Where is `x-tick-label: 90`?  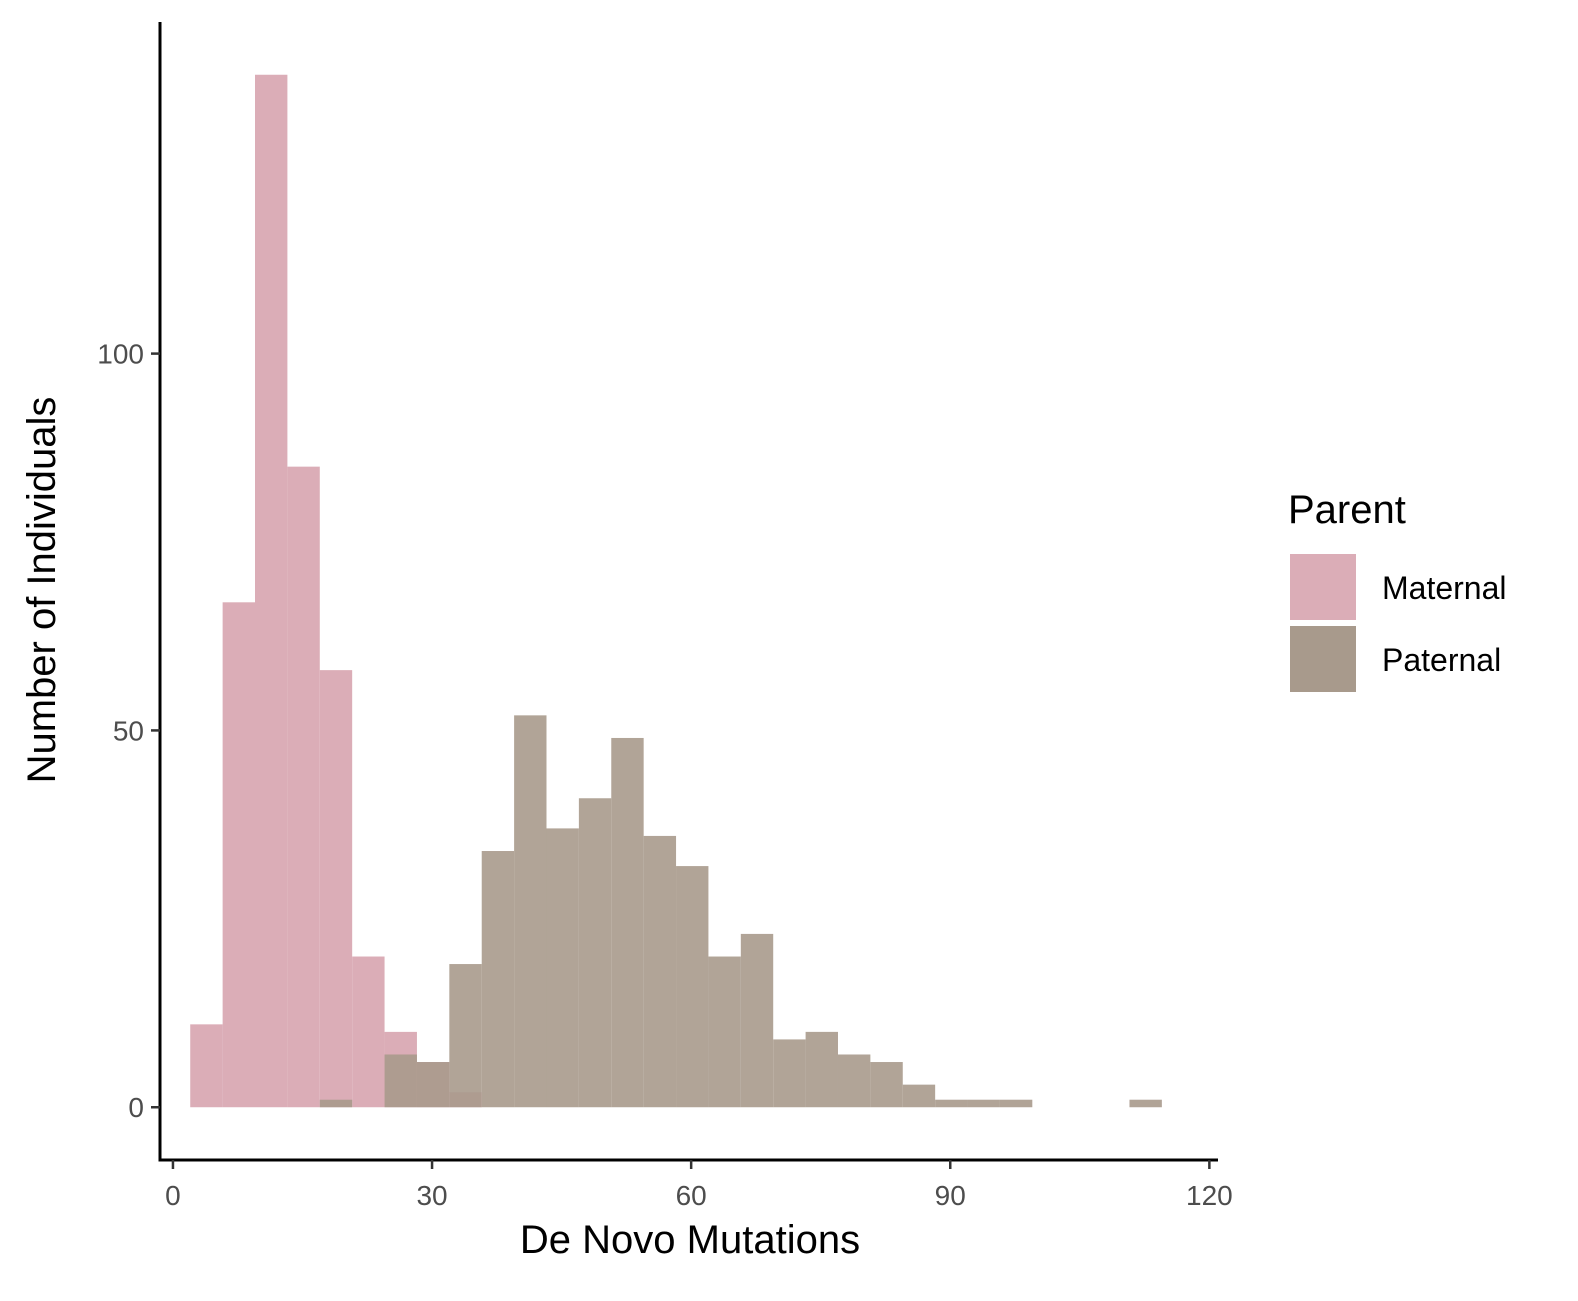
x-tick-label: 90 is located at coordinates (950, 1195).